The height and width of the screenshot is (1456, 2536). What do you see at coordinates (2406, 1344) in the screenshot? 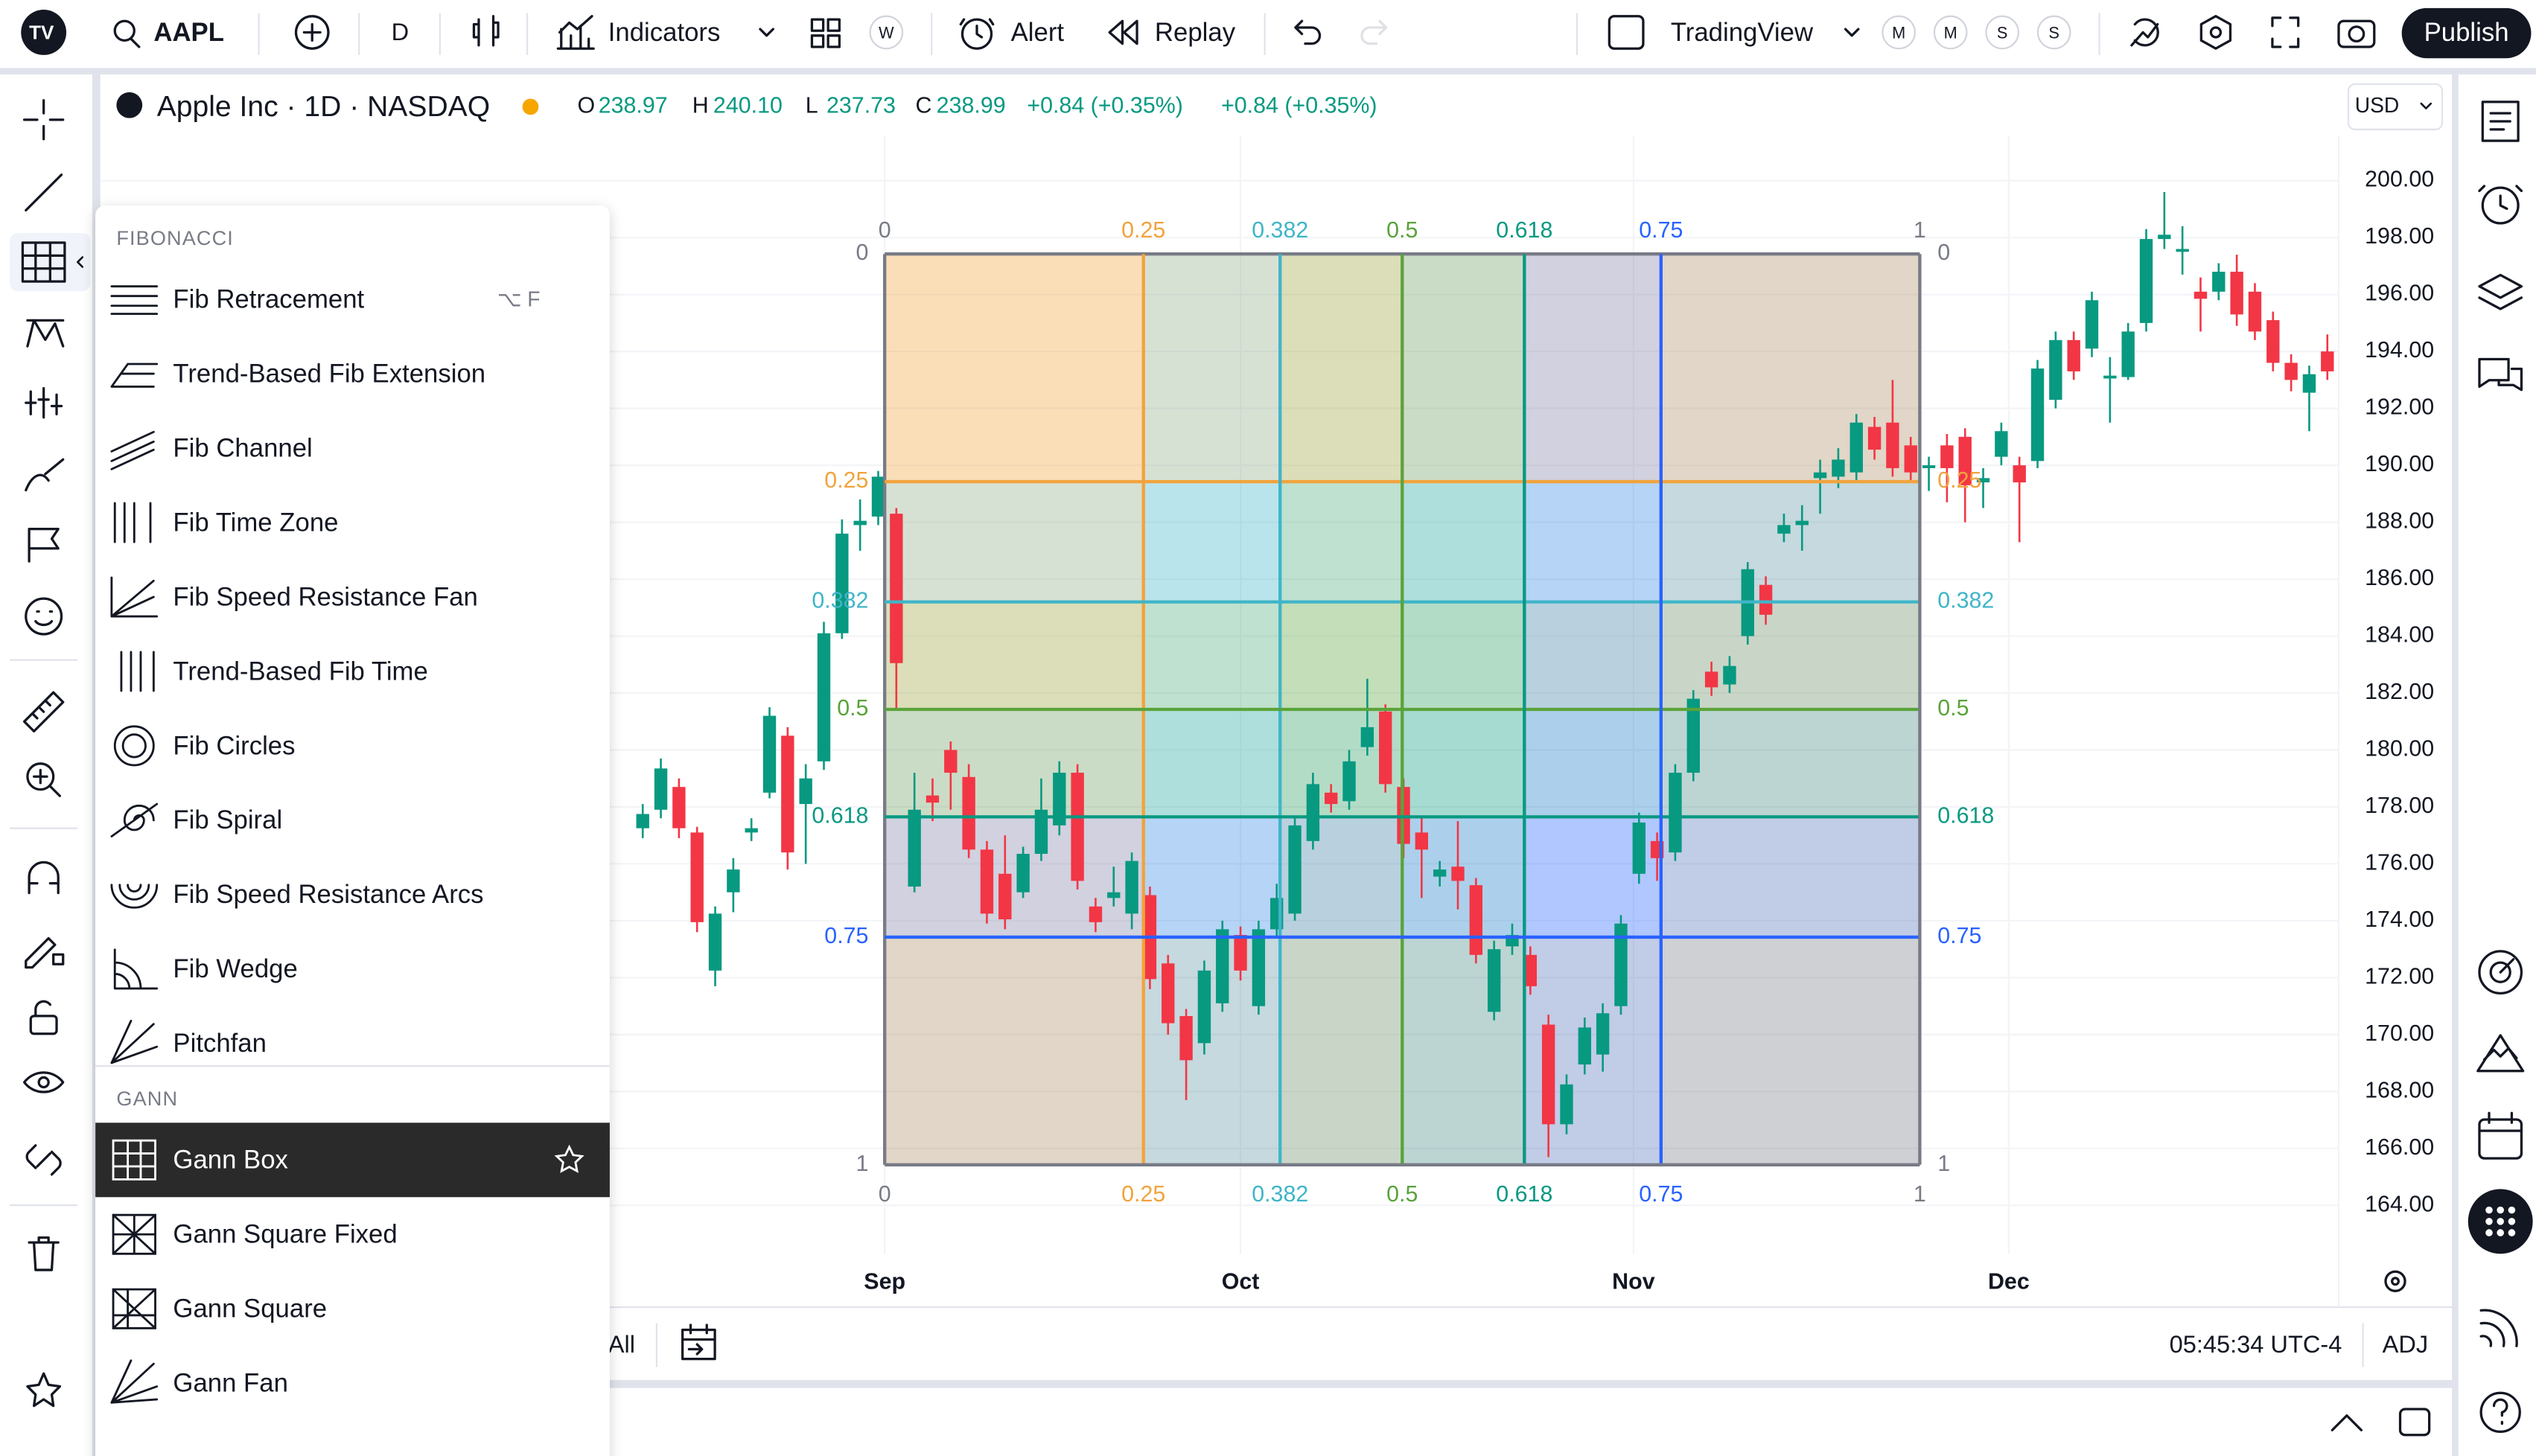
I see `adjustment: ADJ` at bounding box center [2406, 1344].